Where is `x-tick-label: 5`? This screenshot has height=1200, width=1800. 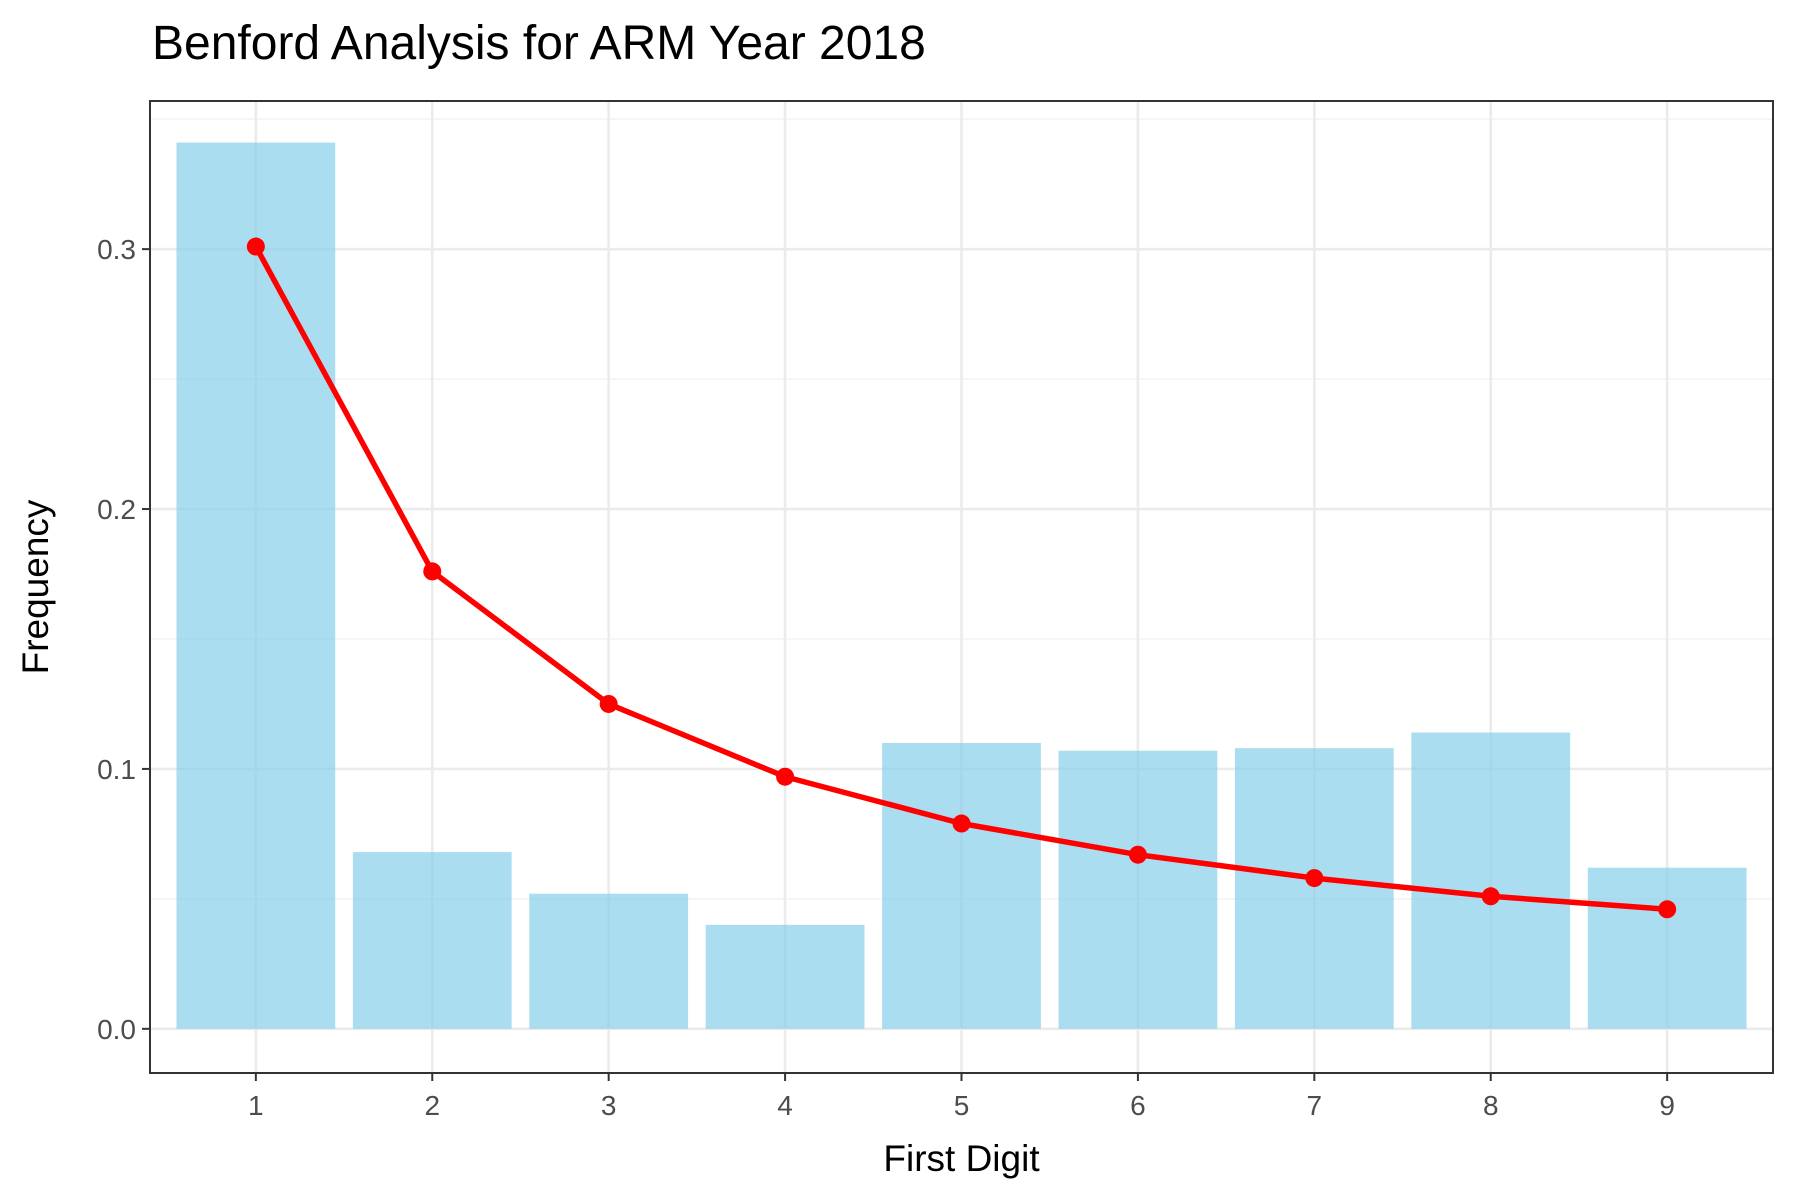
x-tick-label: 5 is located at coordinates (962, 1105).